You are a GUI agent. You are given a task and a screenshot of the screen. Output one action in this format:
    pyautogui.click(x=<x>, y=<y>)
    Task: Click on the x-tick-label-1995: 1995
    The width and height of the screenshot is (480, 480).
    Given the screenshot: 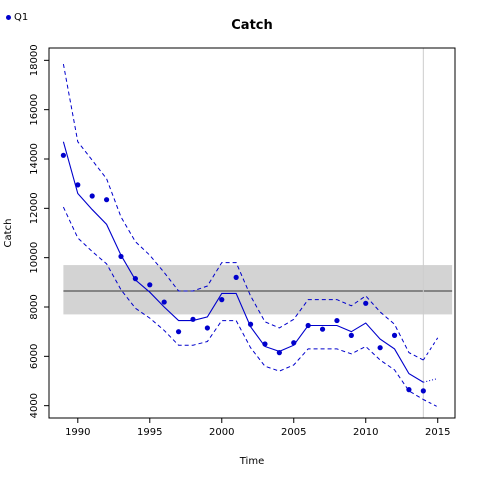 What is the action you would take?
    pyautogui.click(x=149, y=432)
    